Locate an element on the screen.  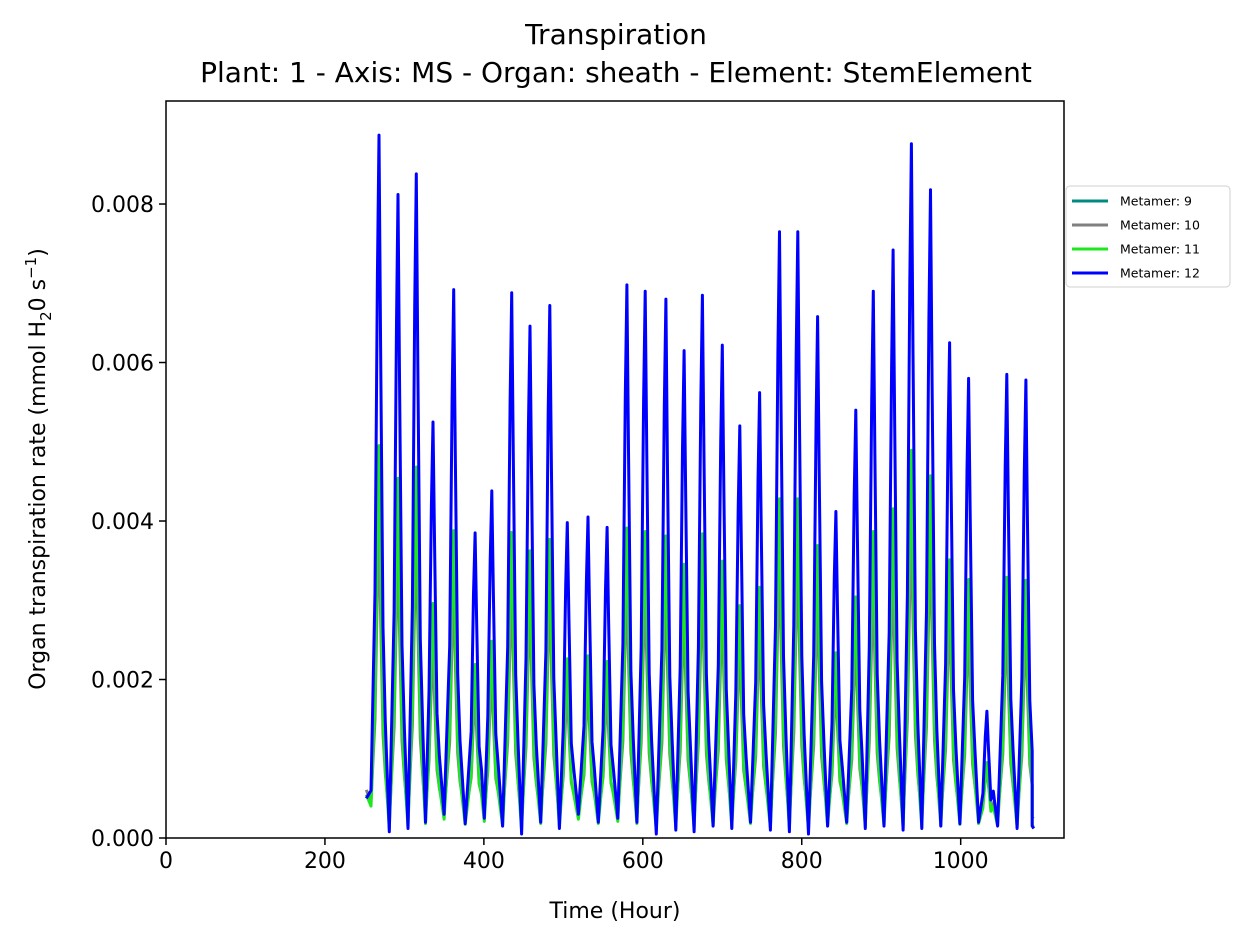
y-axis-label-close: ) is located at coordinates (38, 252).